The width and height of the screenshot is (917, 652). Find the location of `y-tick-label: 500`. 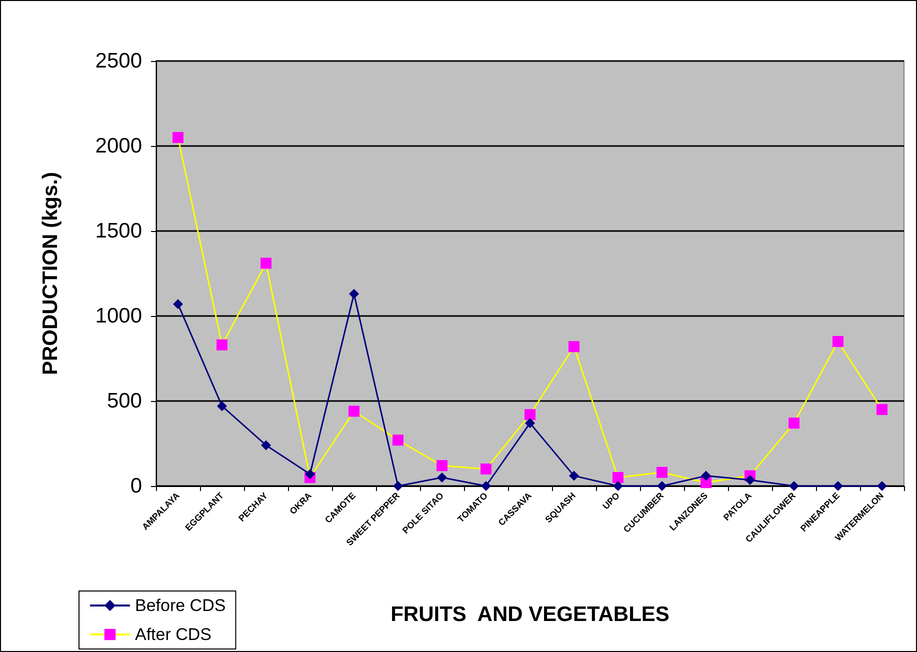

y-tick-label: 500 is located at coordinates (124, 401).